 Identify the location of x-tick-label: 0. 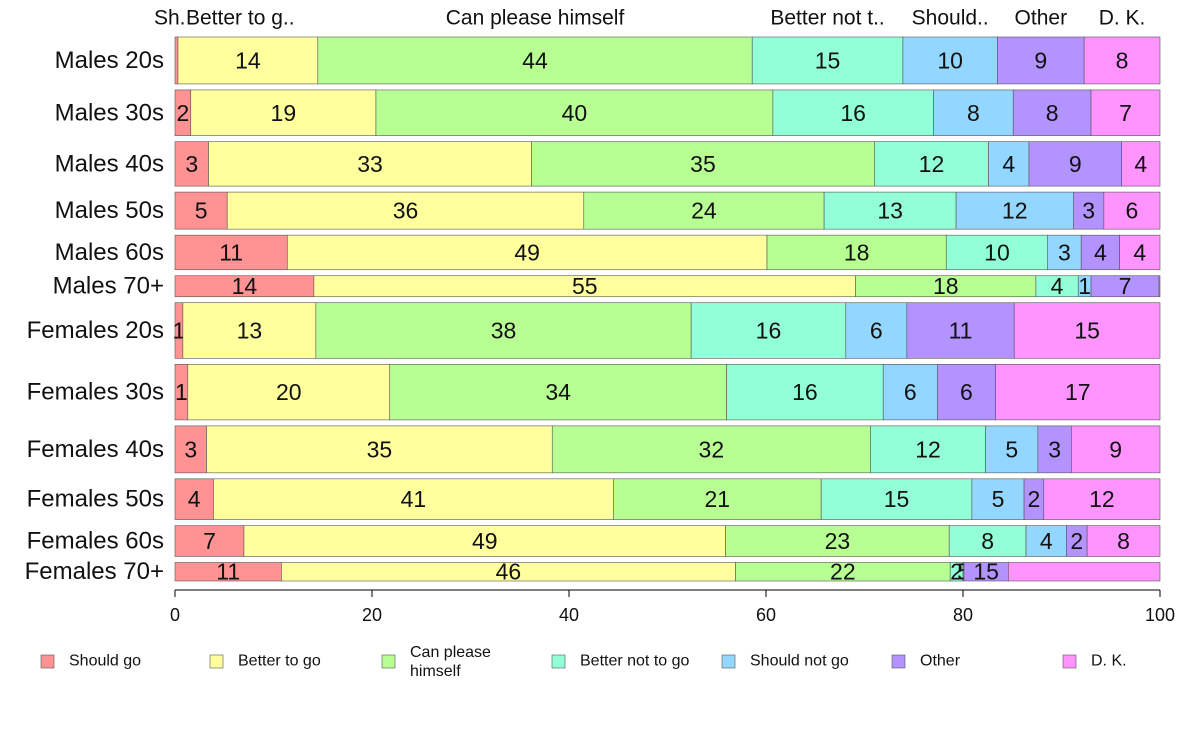
(175, 615).